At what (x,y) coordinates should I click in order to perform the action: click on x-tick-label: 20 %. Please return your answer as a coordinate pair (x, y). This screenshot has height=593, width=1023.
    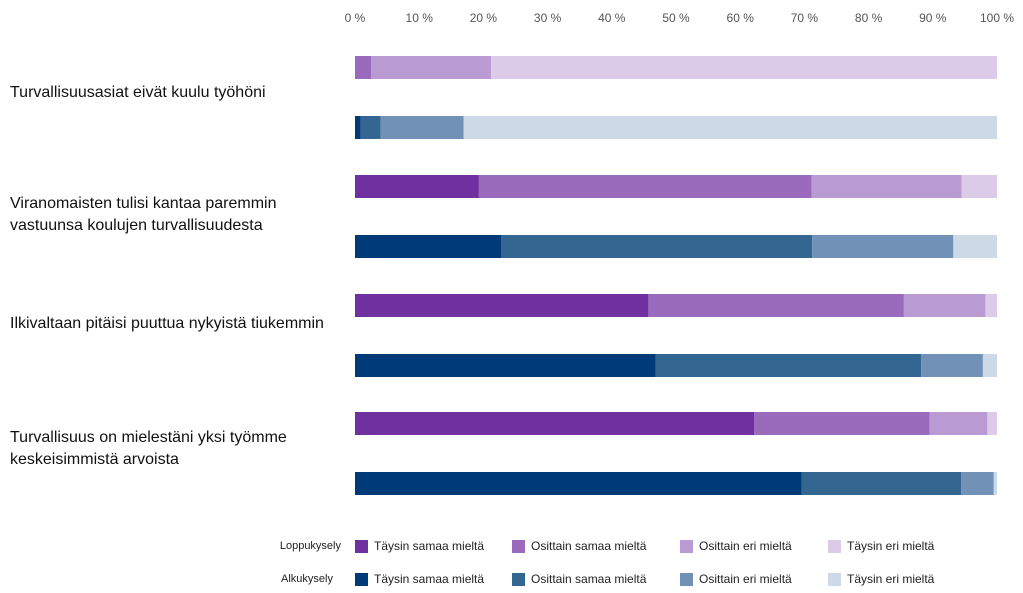
    Looking at the image, I should click on (484, 18).